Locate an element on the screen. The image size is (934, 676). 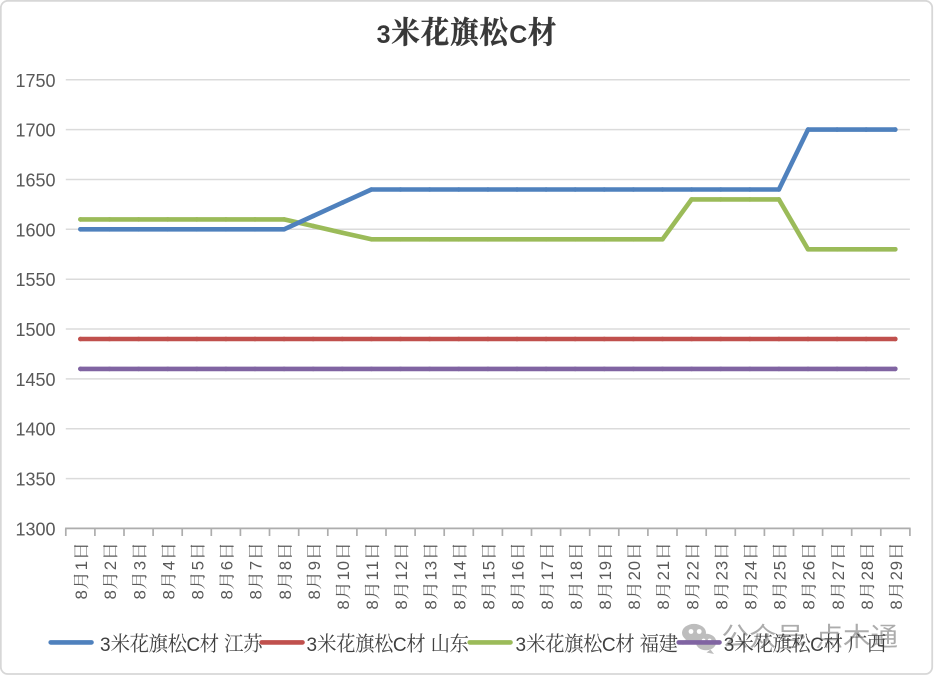
svg-text: 1500 is located at coordinates (35, 330).